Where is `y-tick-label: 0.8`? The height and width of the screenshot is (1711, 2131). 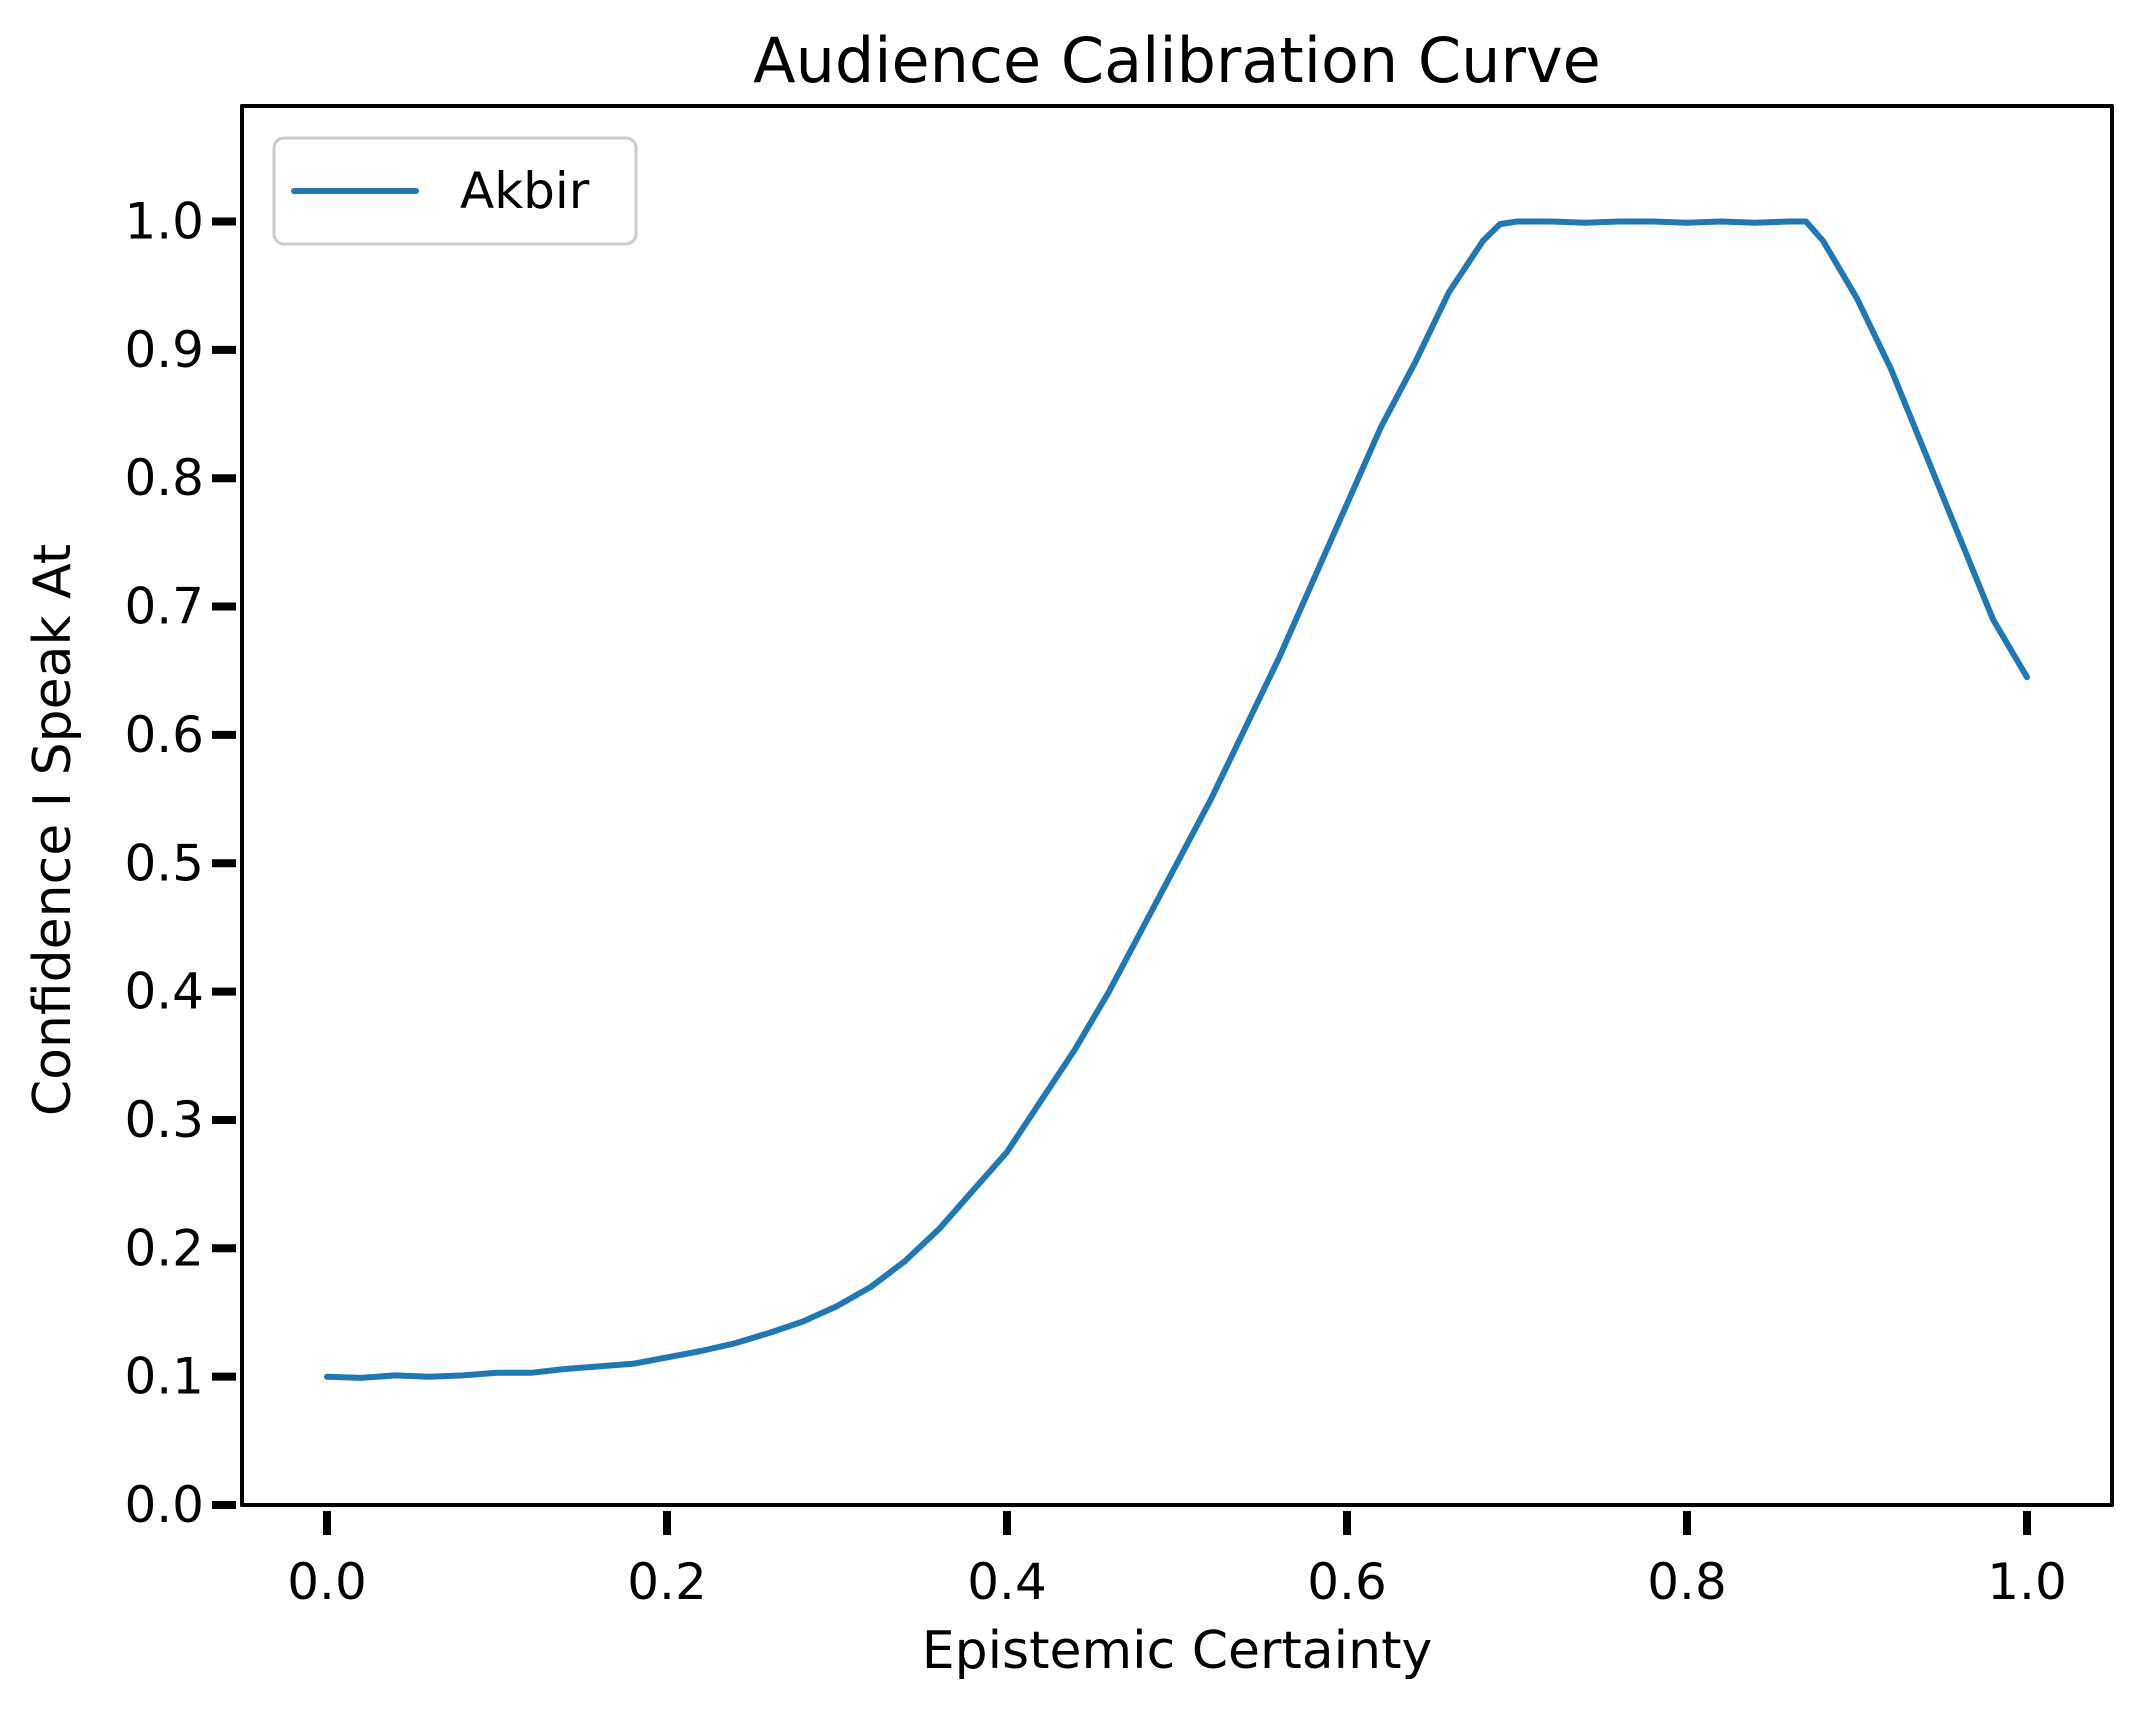 y-tick-label: 0.8 is located at coordinates (164, 478).